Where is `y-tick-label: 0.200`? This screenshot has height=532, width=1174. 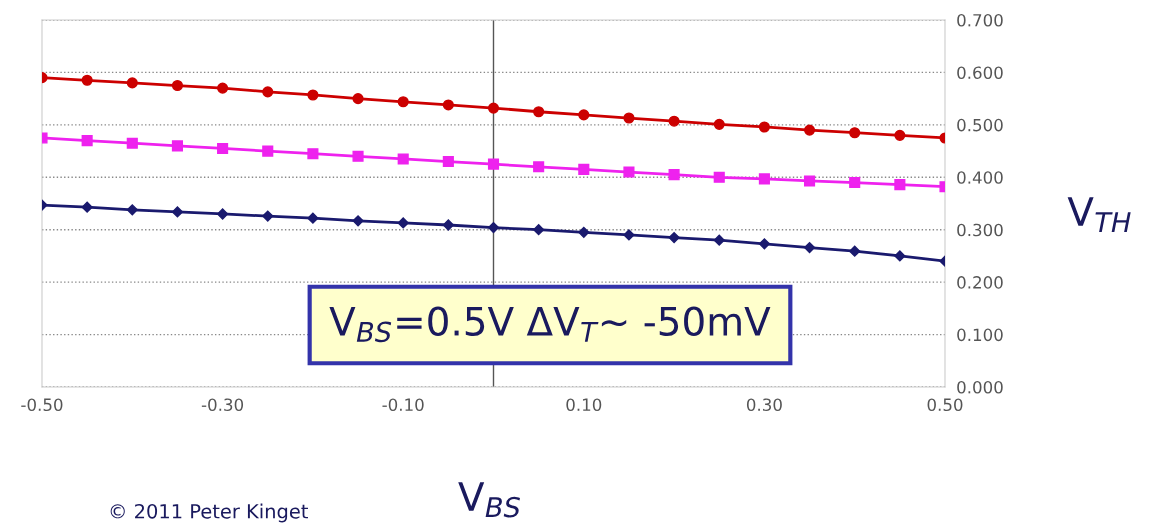 y-tick-label: 0.200 is located at coordinates (980, 282).